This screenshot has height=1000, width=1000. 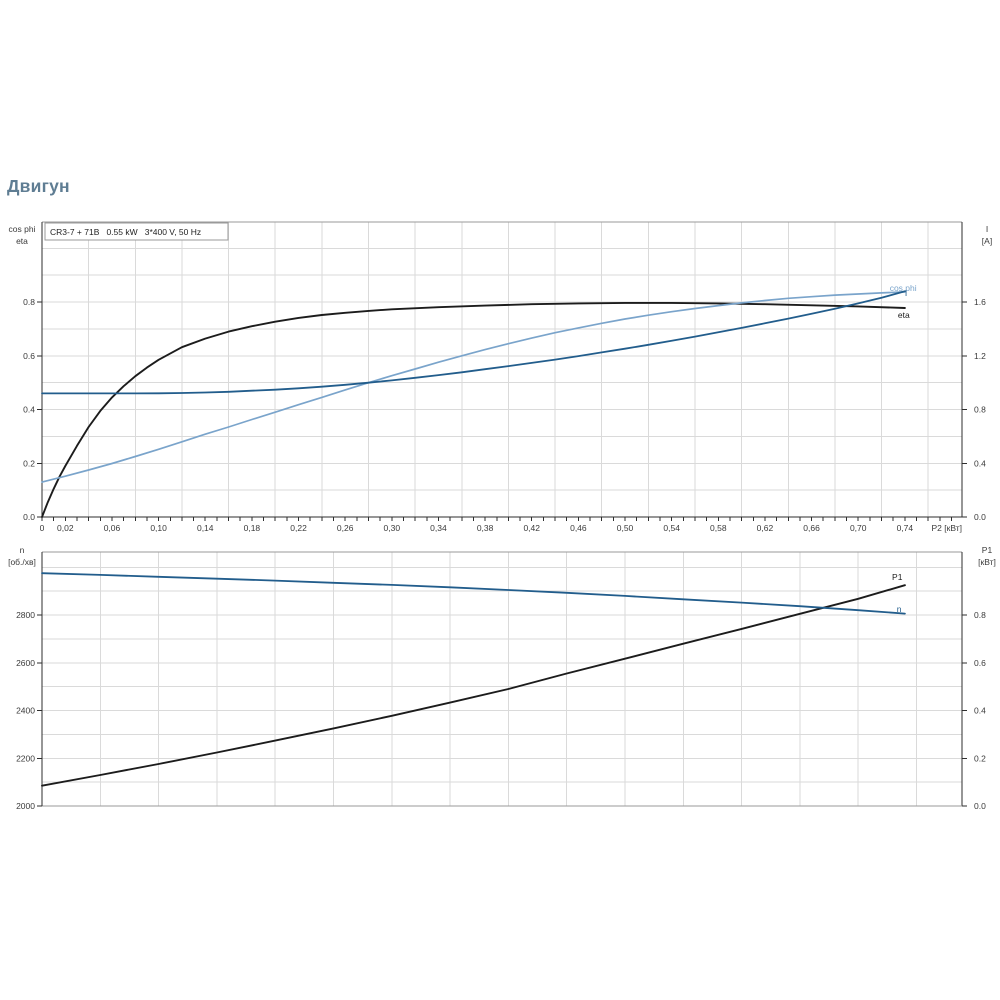 What do you see at coordinates (987, 562) in the screenshot?
I see `y-right-axis-title: [кВт]` at bounding box center [987, 562].